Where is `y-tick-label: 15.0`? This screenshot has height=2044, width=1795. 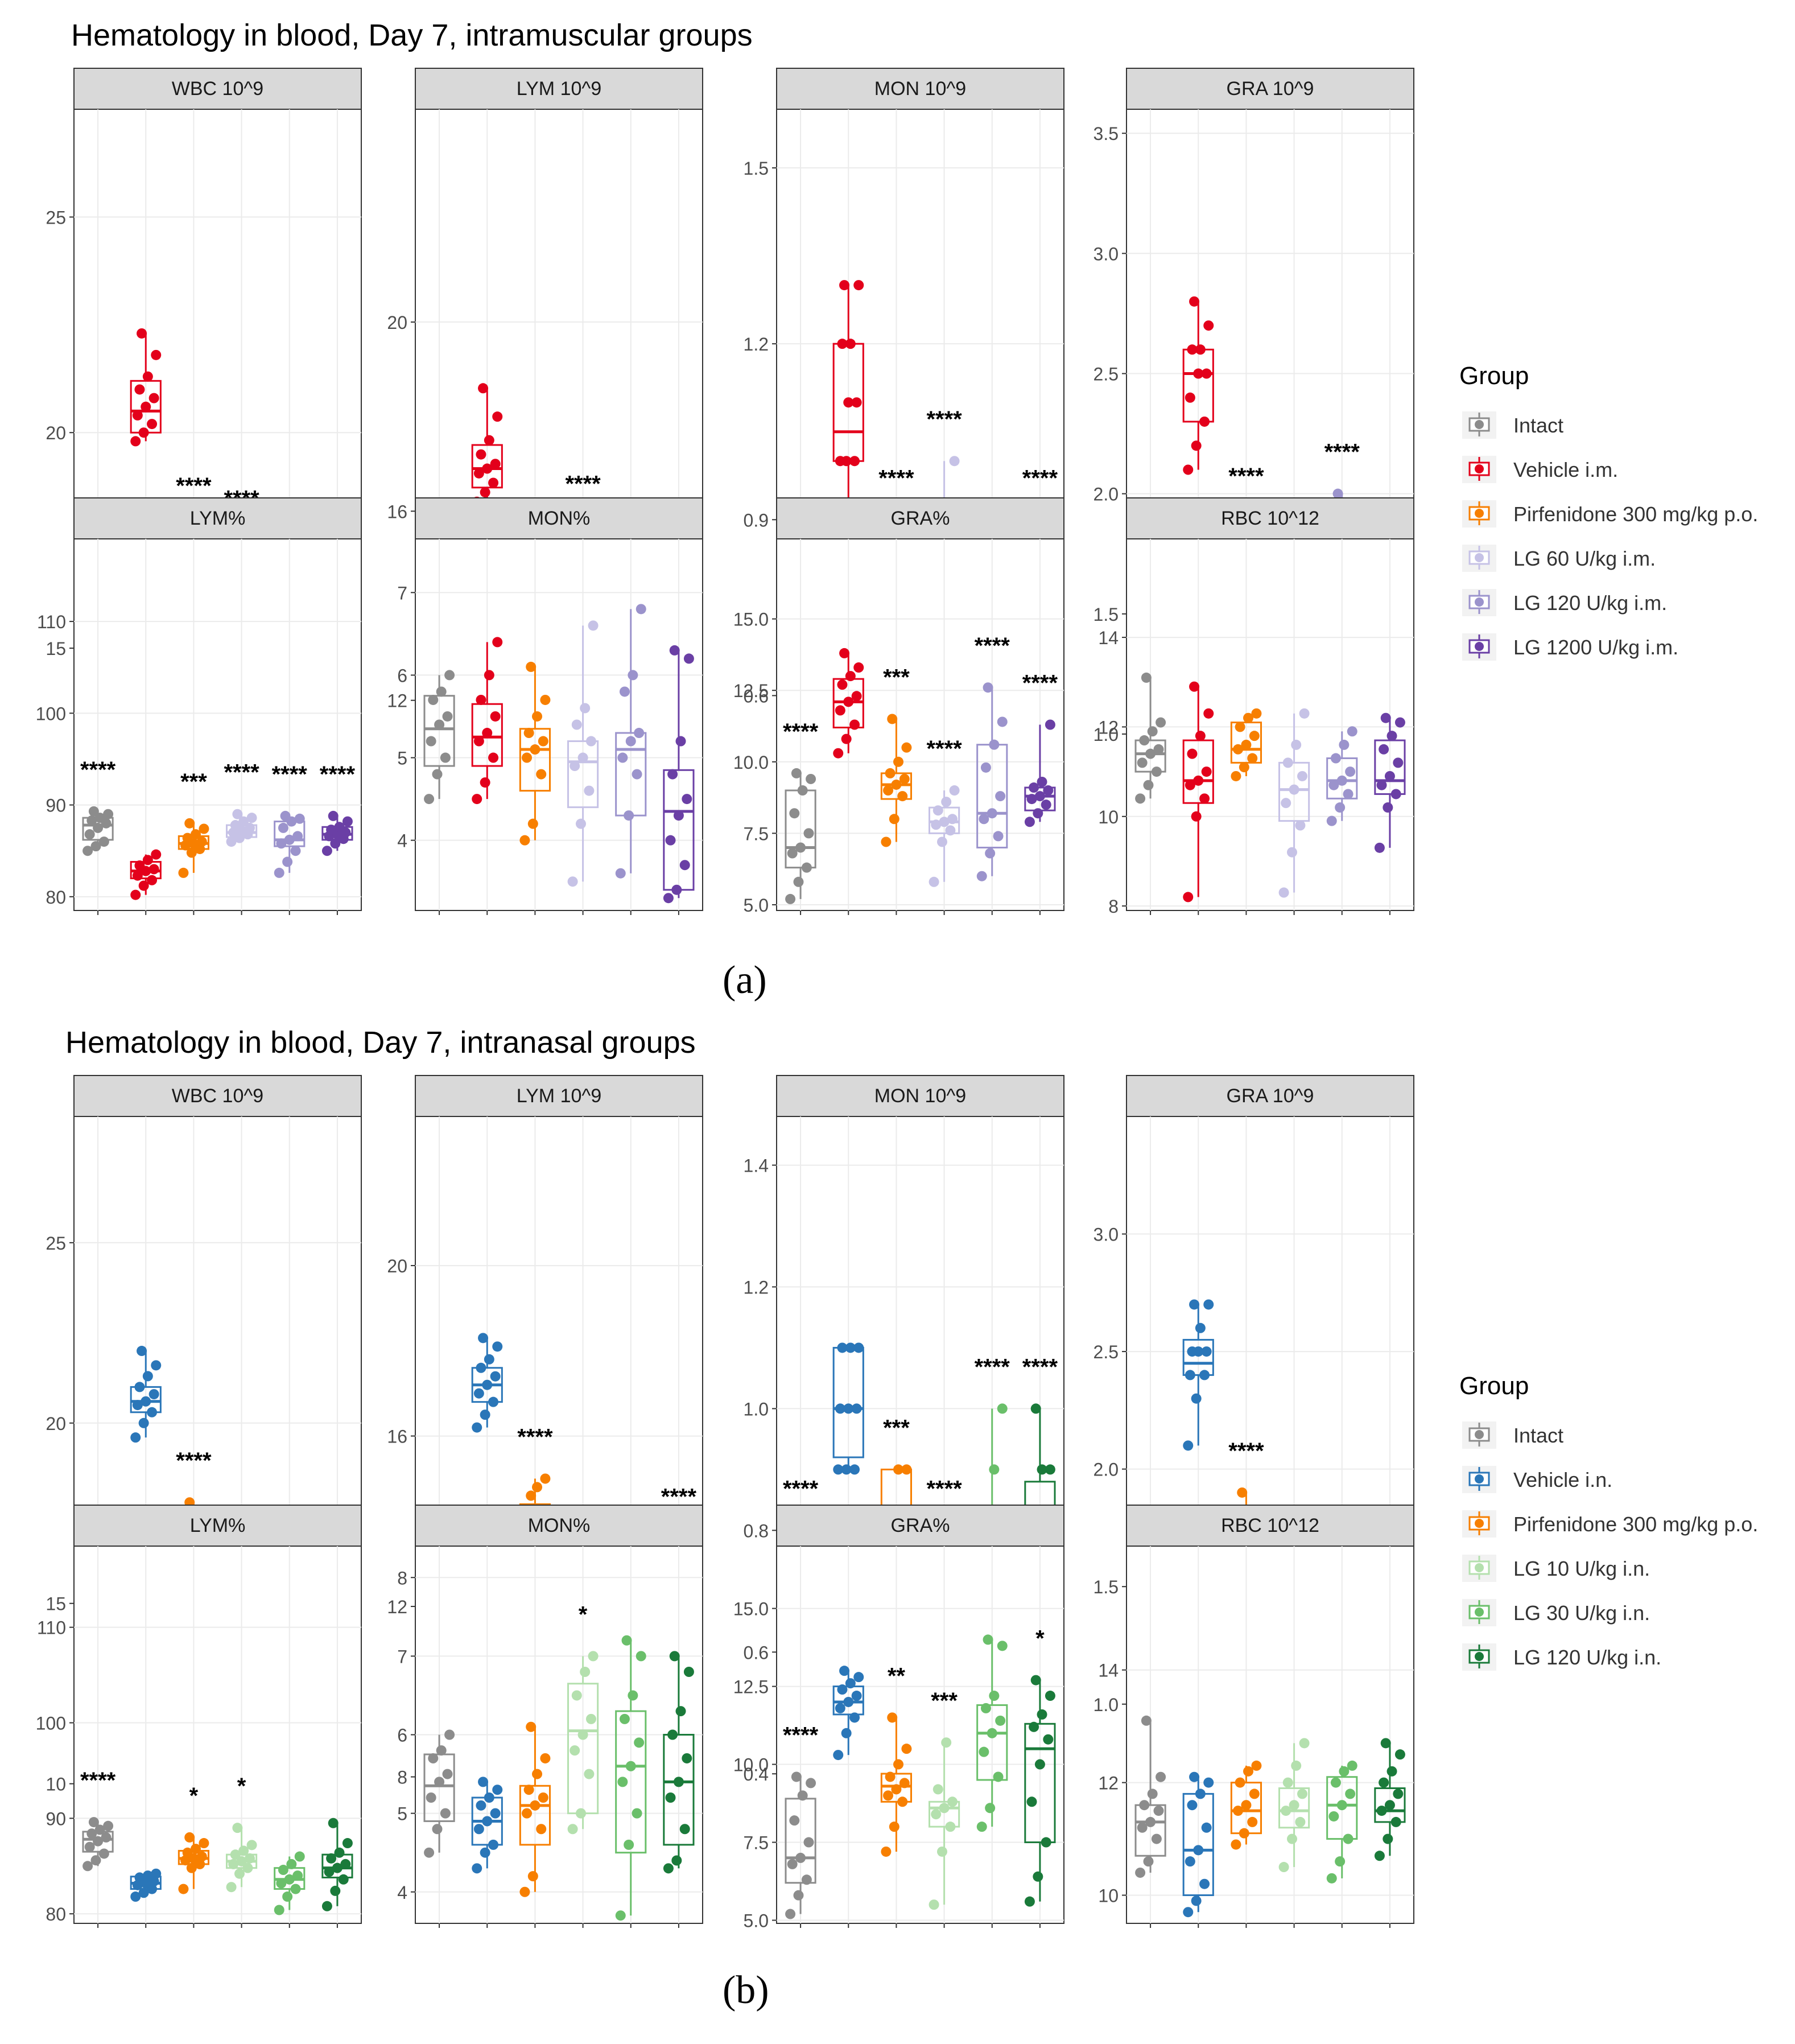 y-tick-label: 15.0 is located at coordinates (751, 619).